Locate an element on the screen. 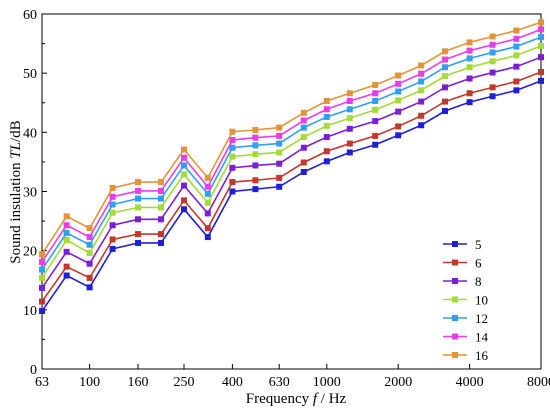  y-tick-label: 40 is located at coordinates (30, 133).